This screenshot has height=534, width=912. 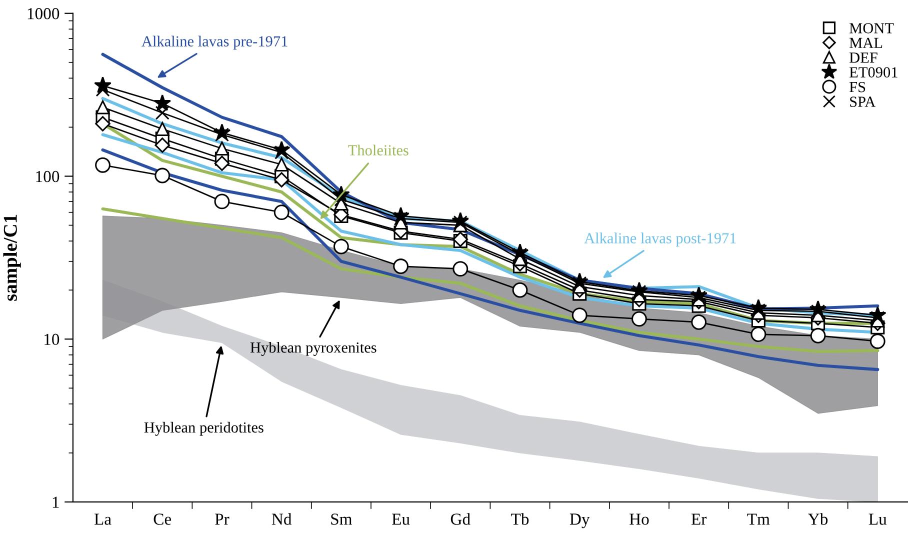 I want to click on x-tick-label: Tb, so click(x=520, y=519).